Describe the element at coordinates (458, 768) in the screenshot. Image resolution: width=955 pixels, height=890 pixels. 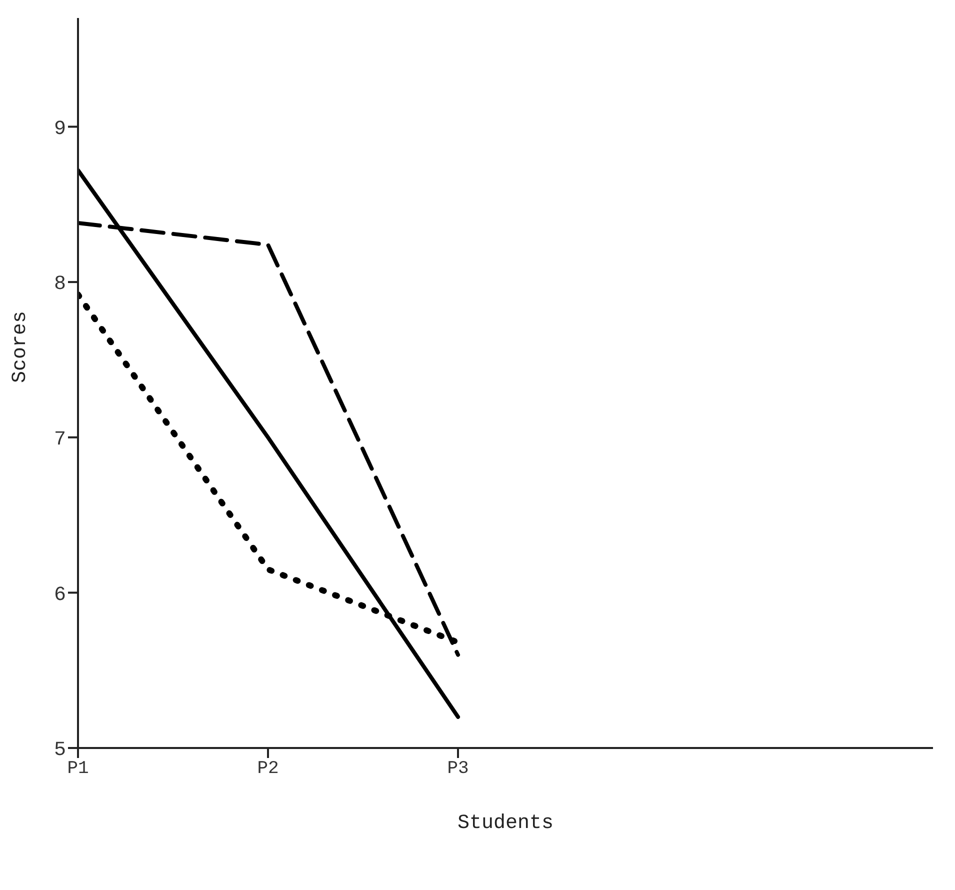
I see `x-tick-label: P3` at that location.